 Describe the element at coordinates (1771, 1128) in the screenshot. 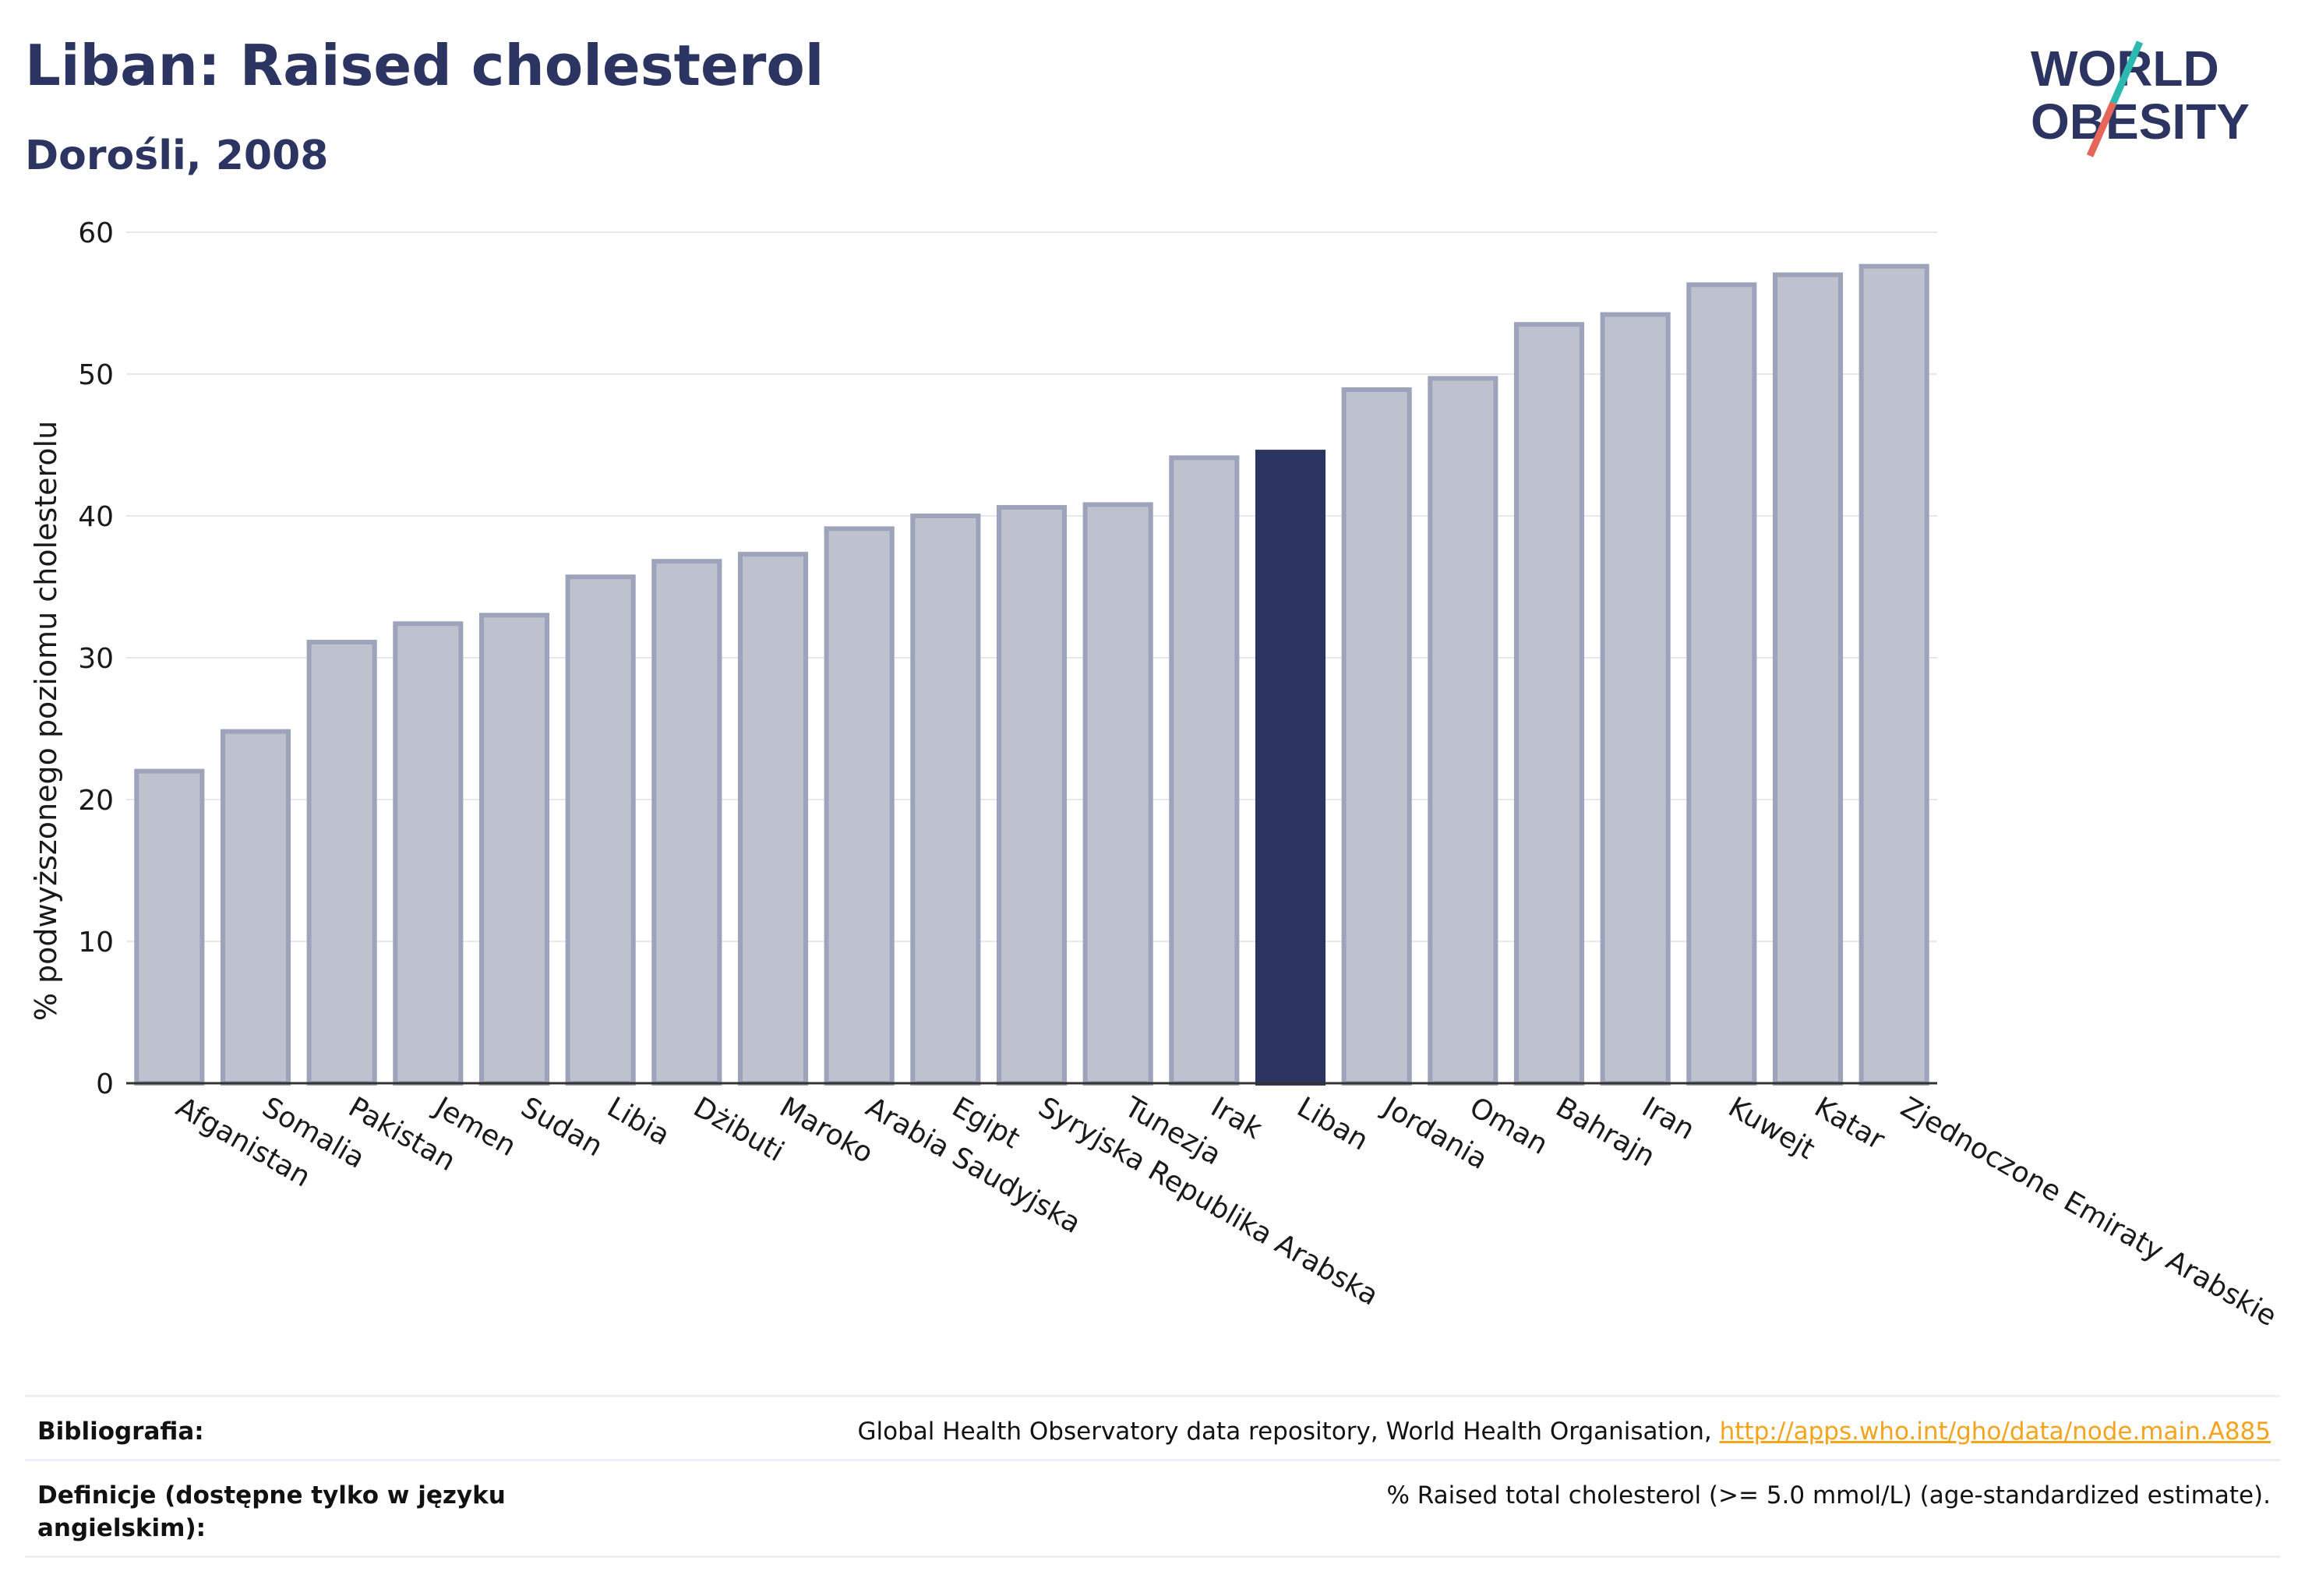

I see `x-tick-label: Kuwejt` at that location.